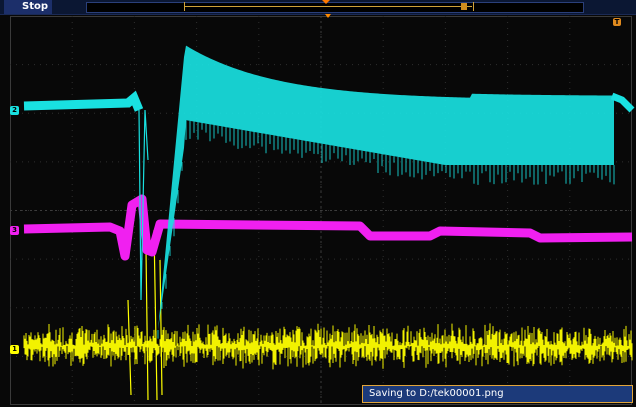  I want to click on channel-2-tail, so click(622, 103).